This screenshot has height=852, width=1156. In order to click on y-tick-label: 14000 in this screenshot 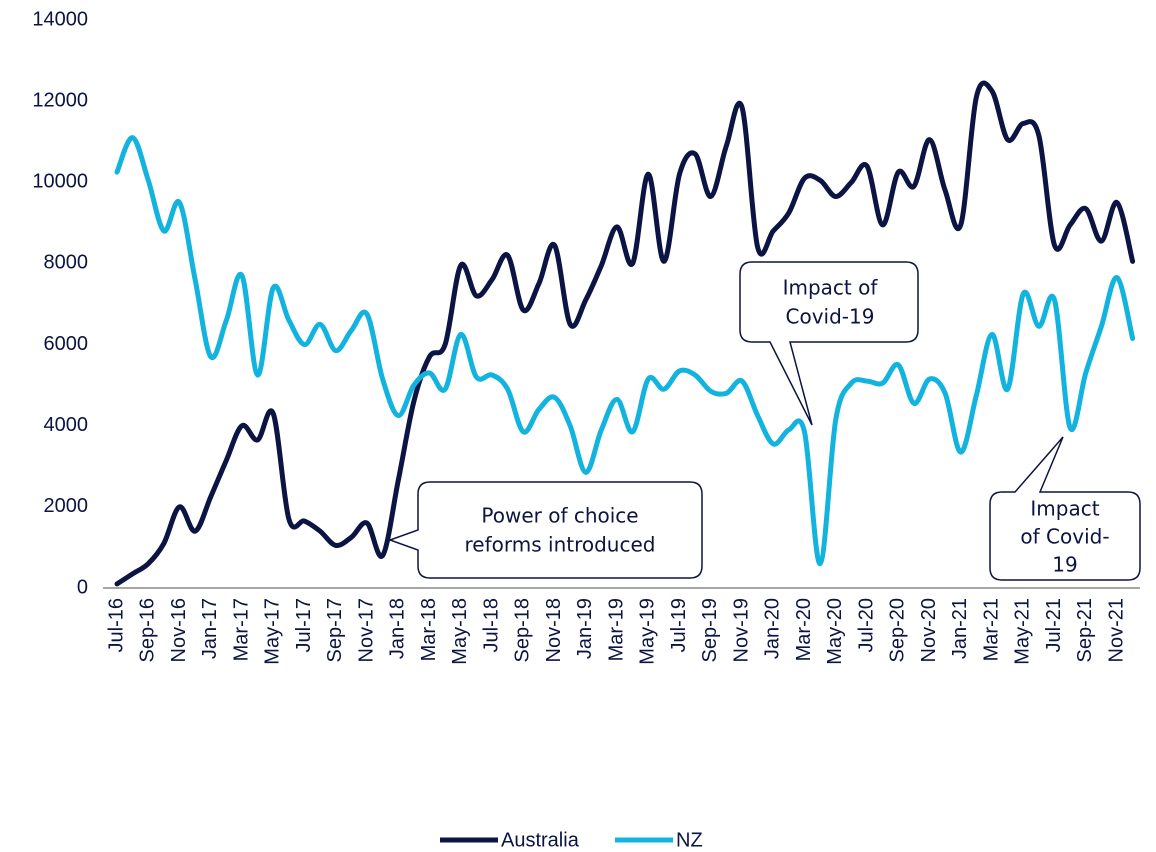, I will do `click(60, 19)`.